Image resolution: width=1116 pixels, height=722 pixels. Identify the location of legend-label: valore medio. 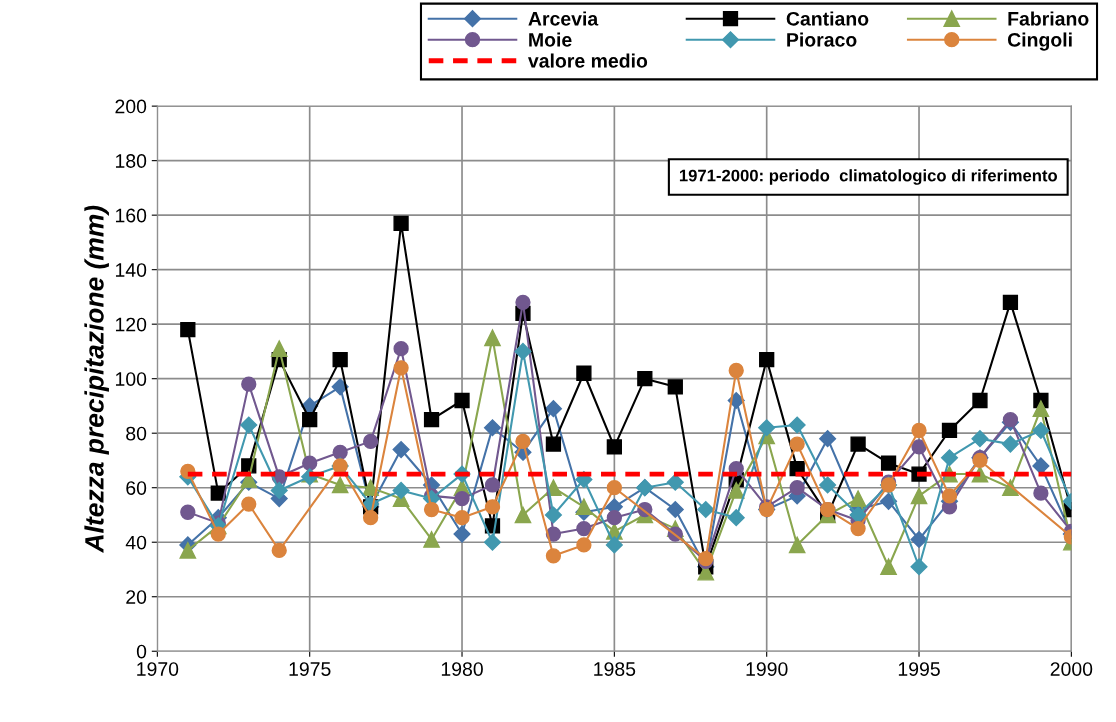
(588, 60).